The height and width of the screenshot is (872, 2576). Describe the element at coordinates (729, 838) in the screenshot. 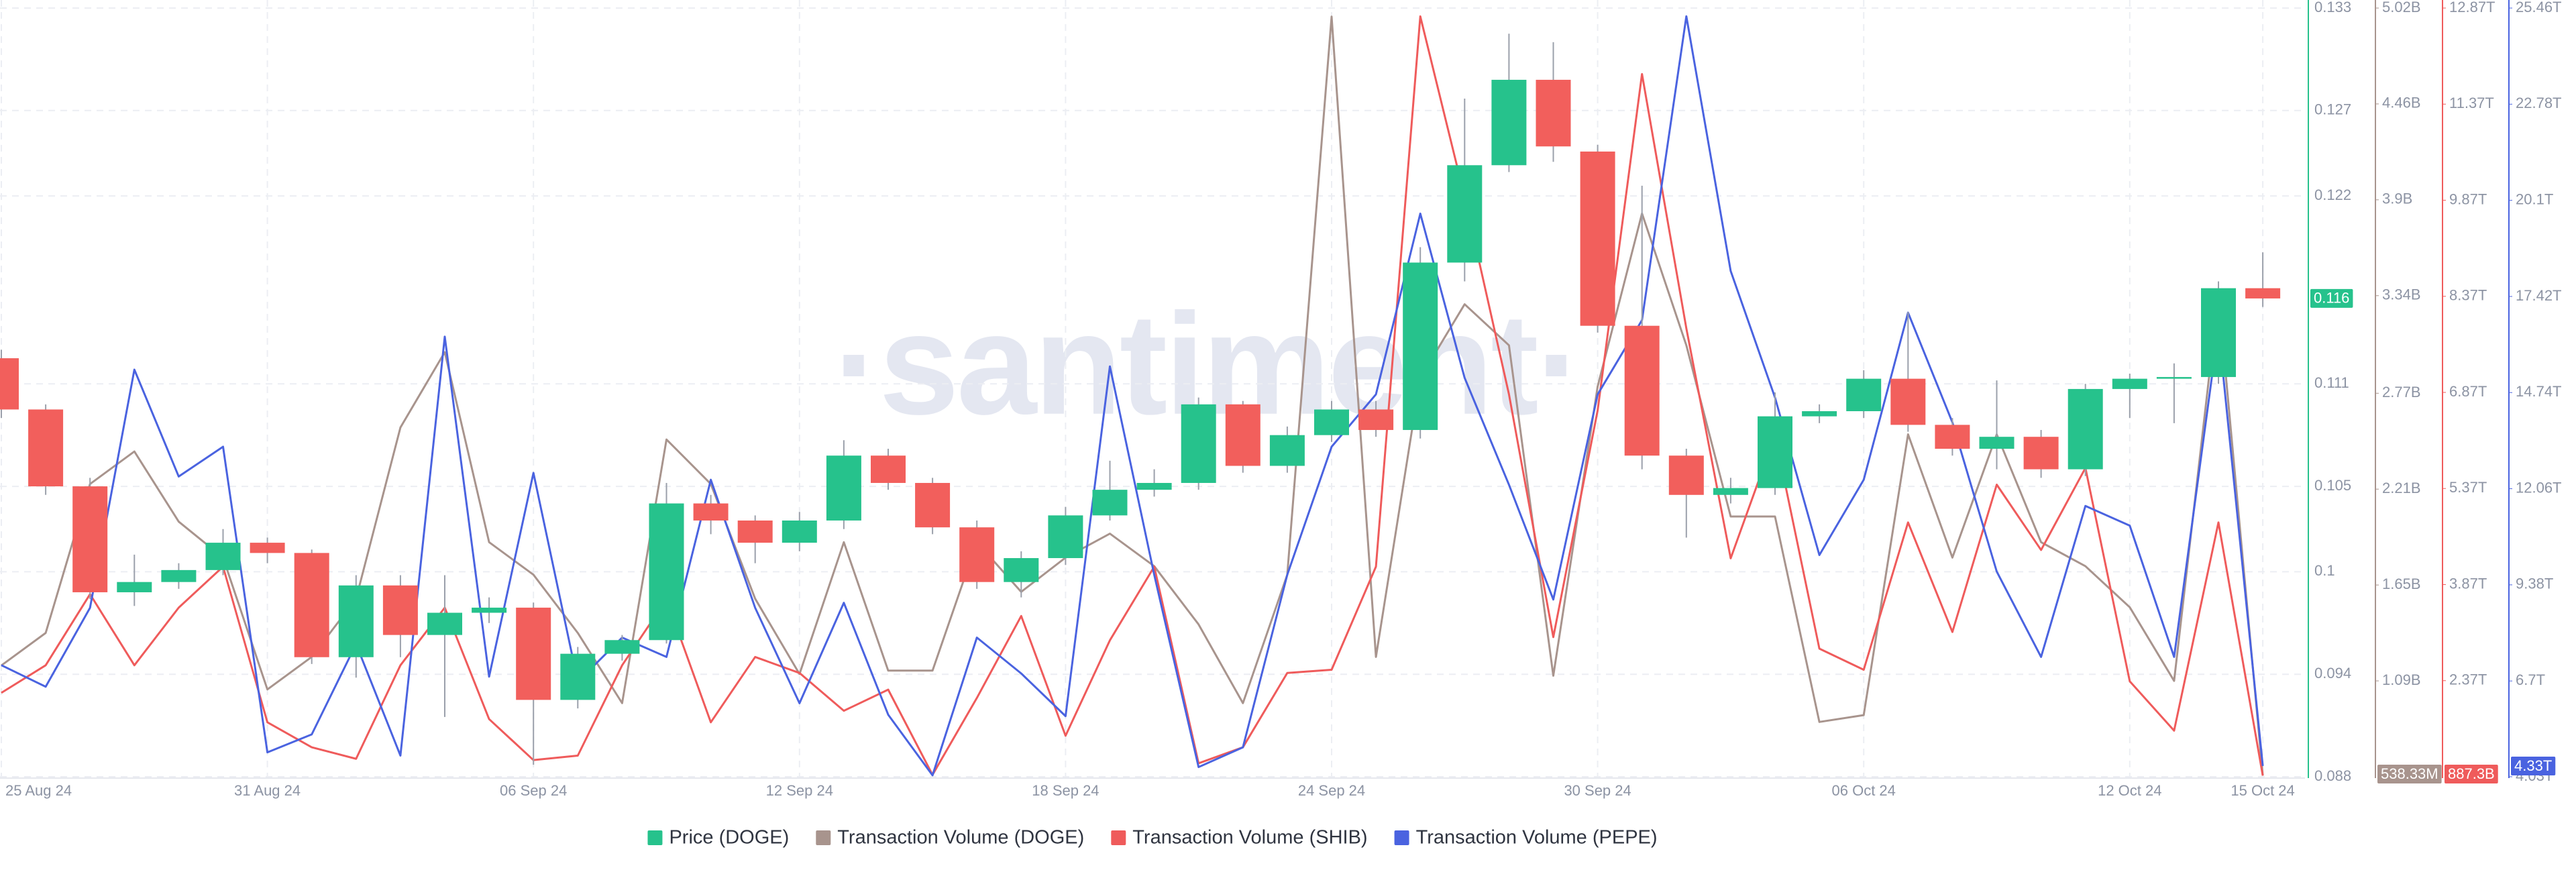

I see `legend-label: Price (DOGE)` at that location.